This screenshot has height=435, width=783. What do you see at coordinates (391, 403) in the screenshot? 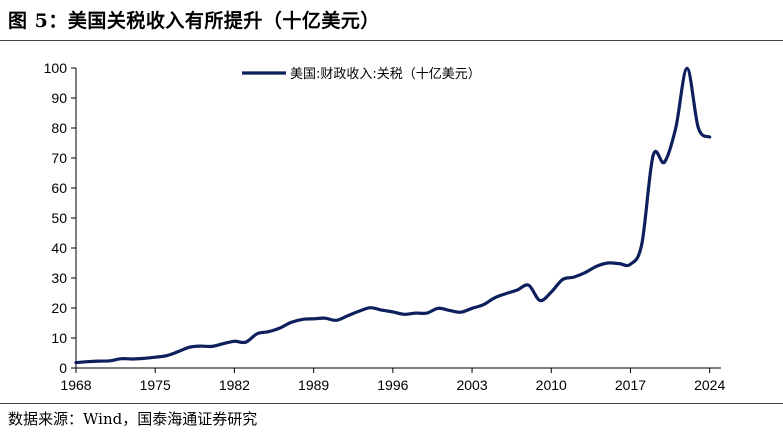
I see `source-rule` at bounding box center [391, 403].